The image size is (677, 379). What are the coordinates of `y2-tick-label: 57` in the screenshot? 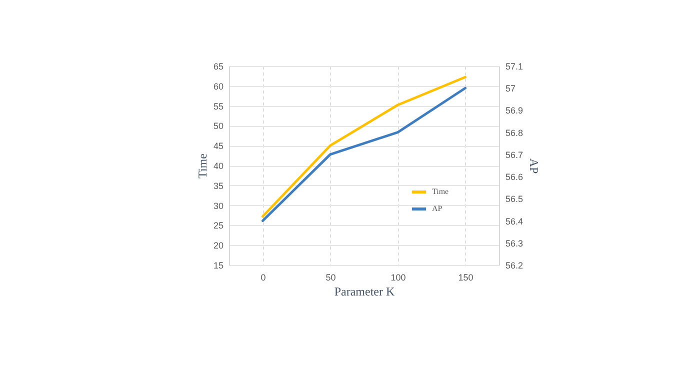 It's located at (511, 89).